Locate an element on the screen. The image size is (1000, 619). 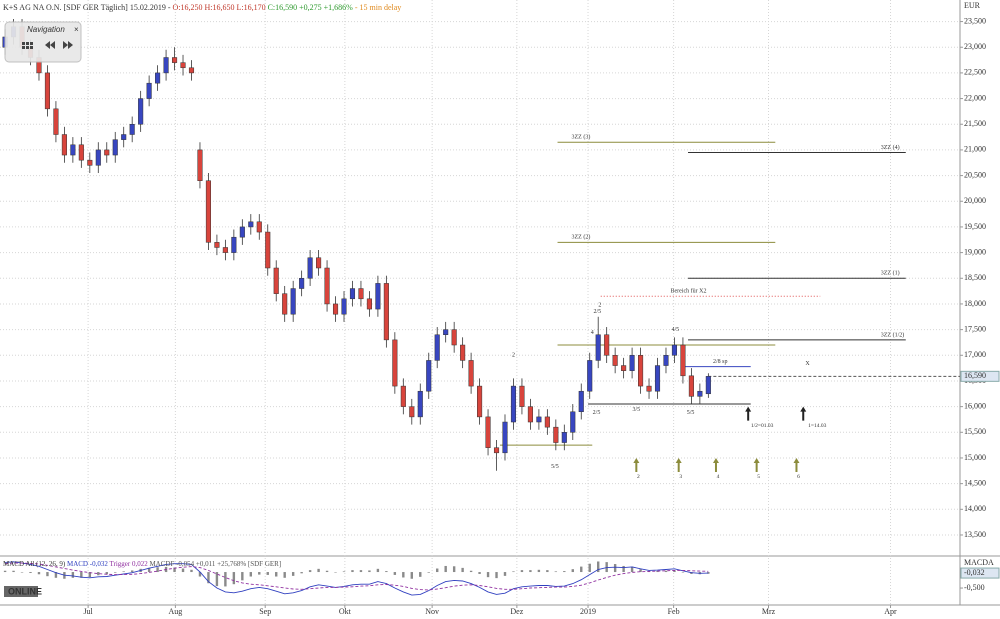
navigation-widget: Navigation × is located at coordinates (43, 42).